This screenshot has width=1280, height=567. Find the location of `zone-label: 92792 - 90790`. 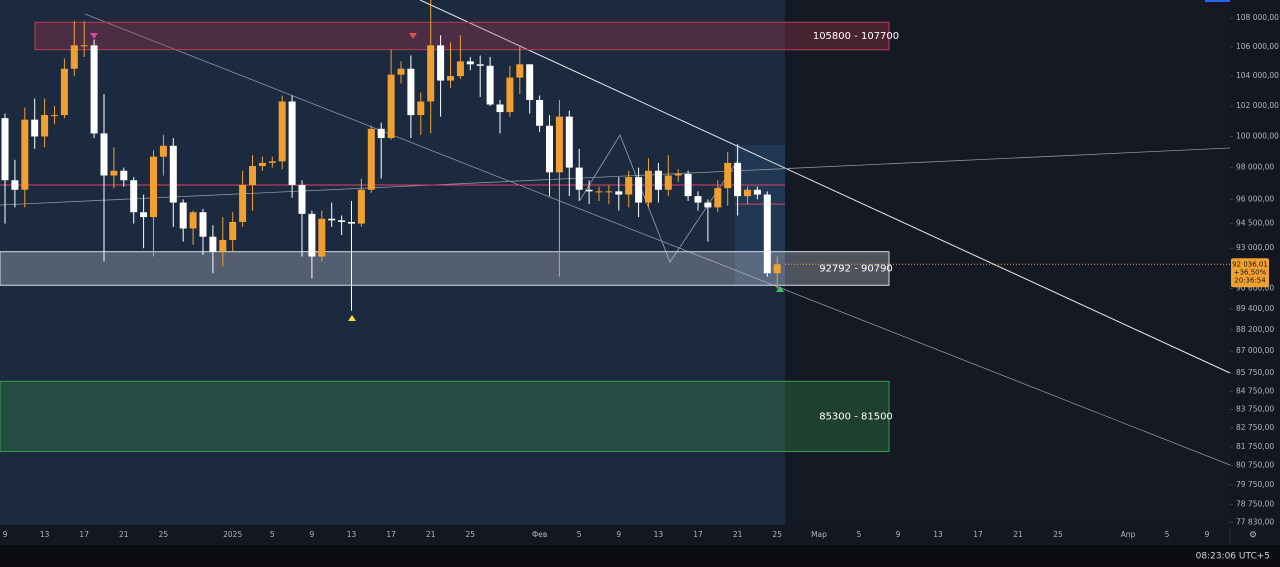

zone-label: 92792 - 90790 is located at coordinates (856, 268).